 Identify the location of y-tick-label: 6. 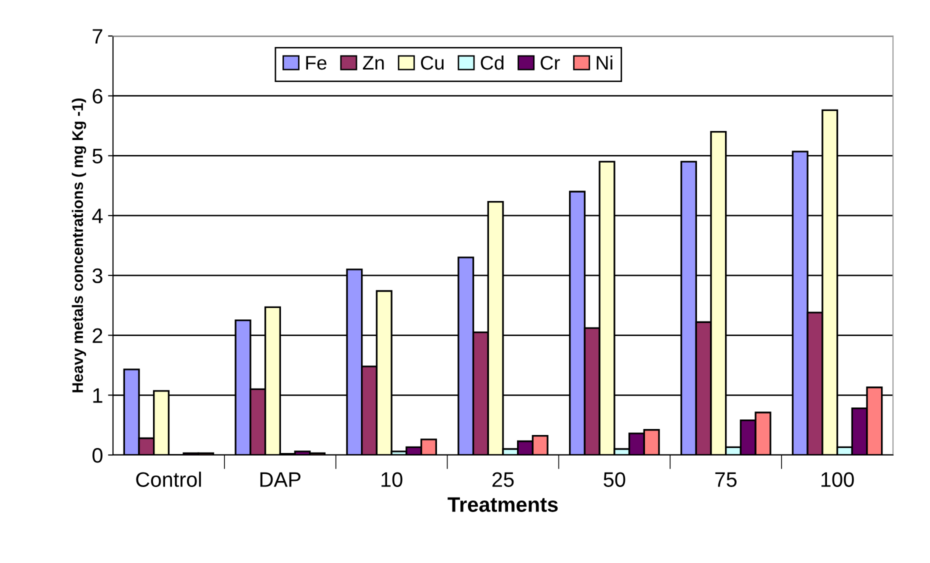
(97, 96).